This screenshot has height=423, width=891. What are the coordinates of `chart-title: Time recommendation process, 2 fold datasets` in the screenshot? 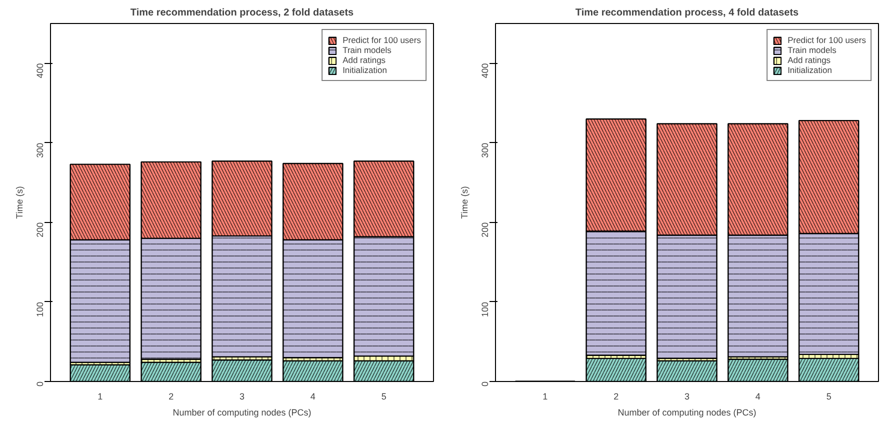 It's located at (242, 13).